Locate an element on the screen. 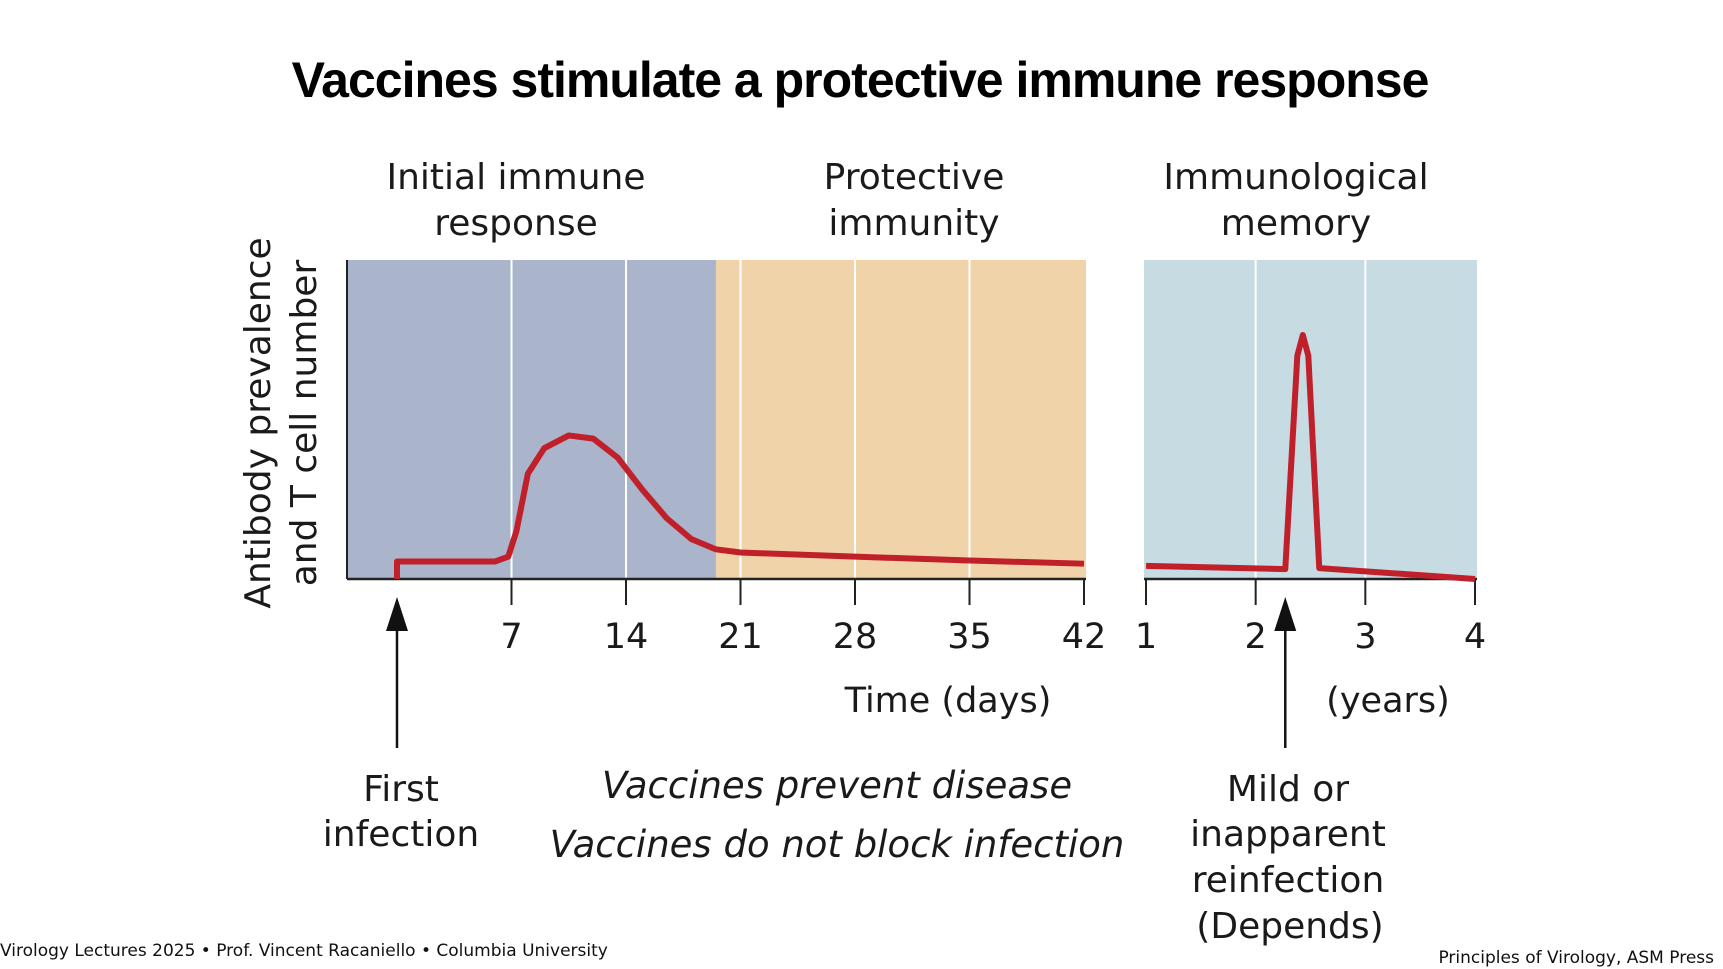  y-axis-label-line: Antibody prevalence is located at coordinates (258, 422).